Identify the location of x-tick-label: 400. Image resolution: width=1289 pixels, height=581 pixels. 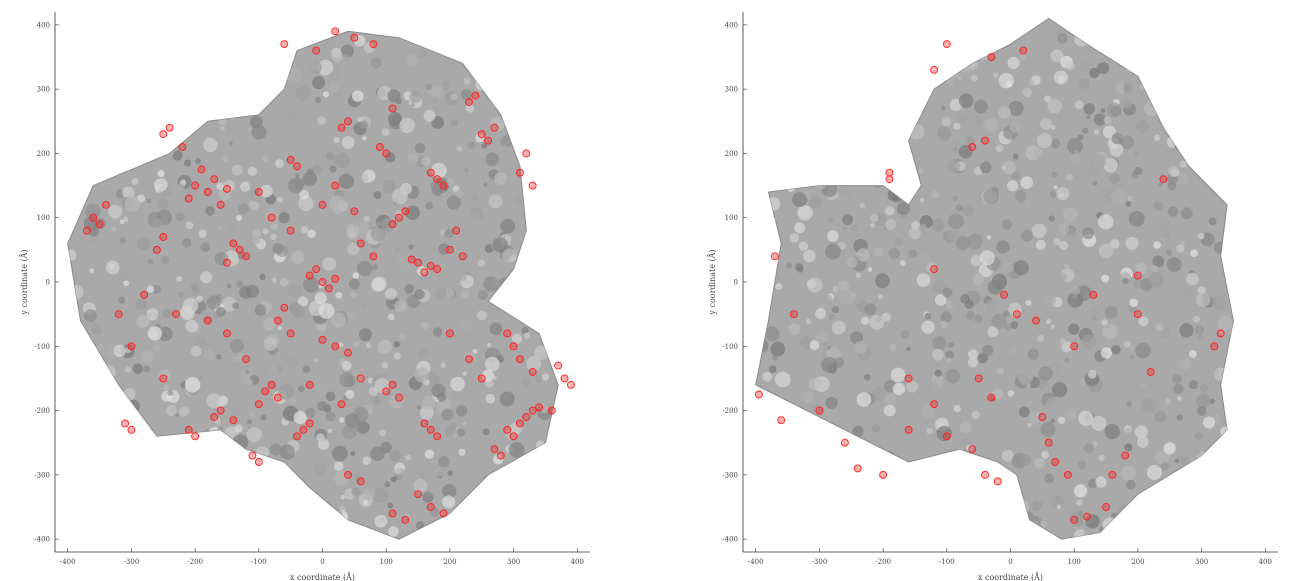
(1265, 562).